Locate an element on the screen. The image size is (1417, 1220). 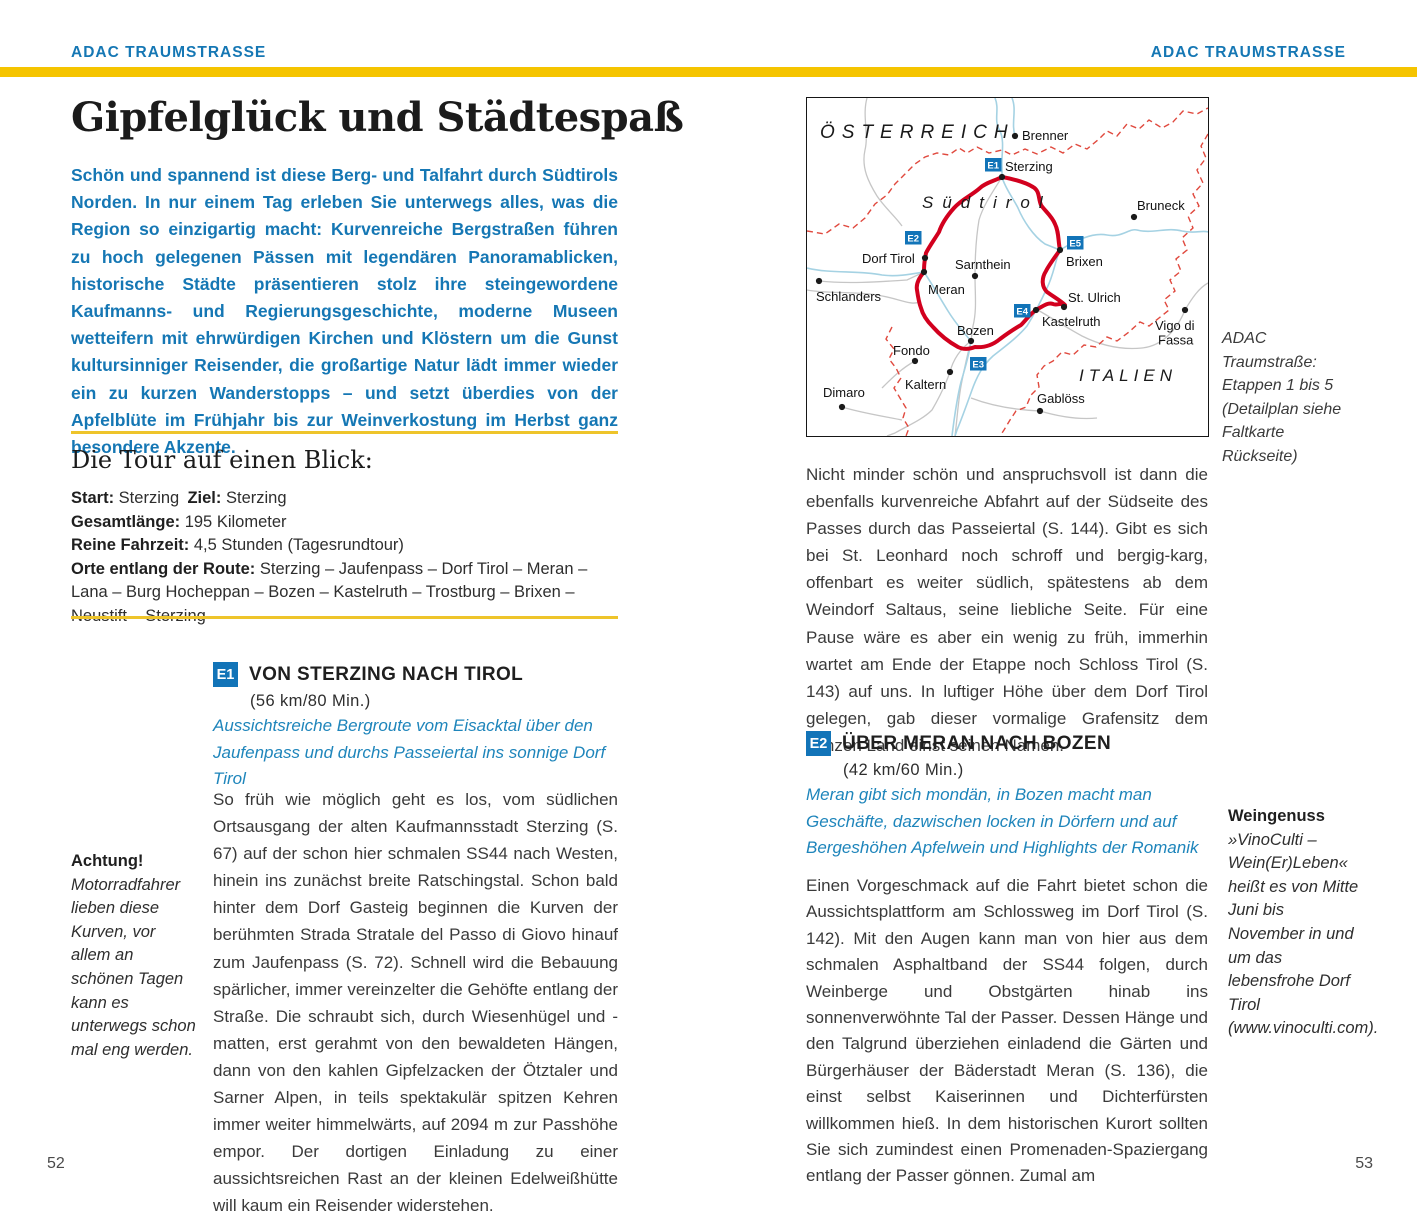
map-city-label: Meran is located at coordinates (946, 289).